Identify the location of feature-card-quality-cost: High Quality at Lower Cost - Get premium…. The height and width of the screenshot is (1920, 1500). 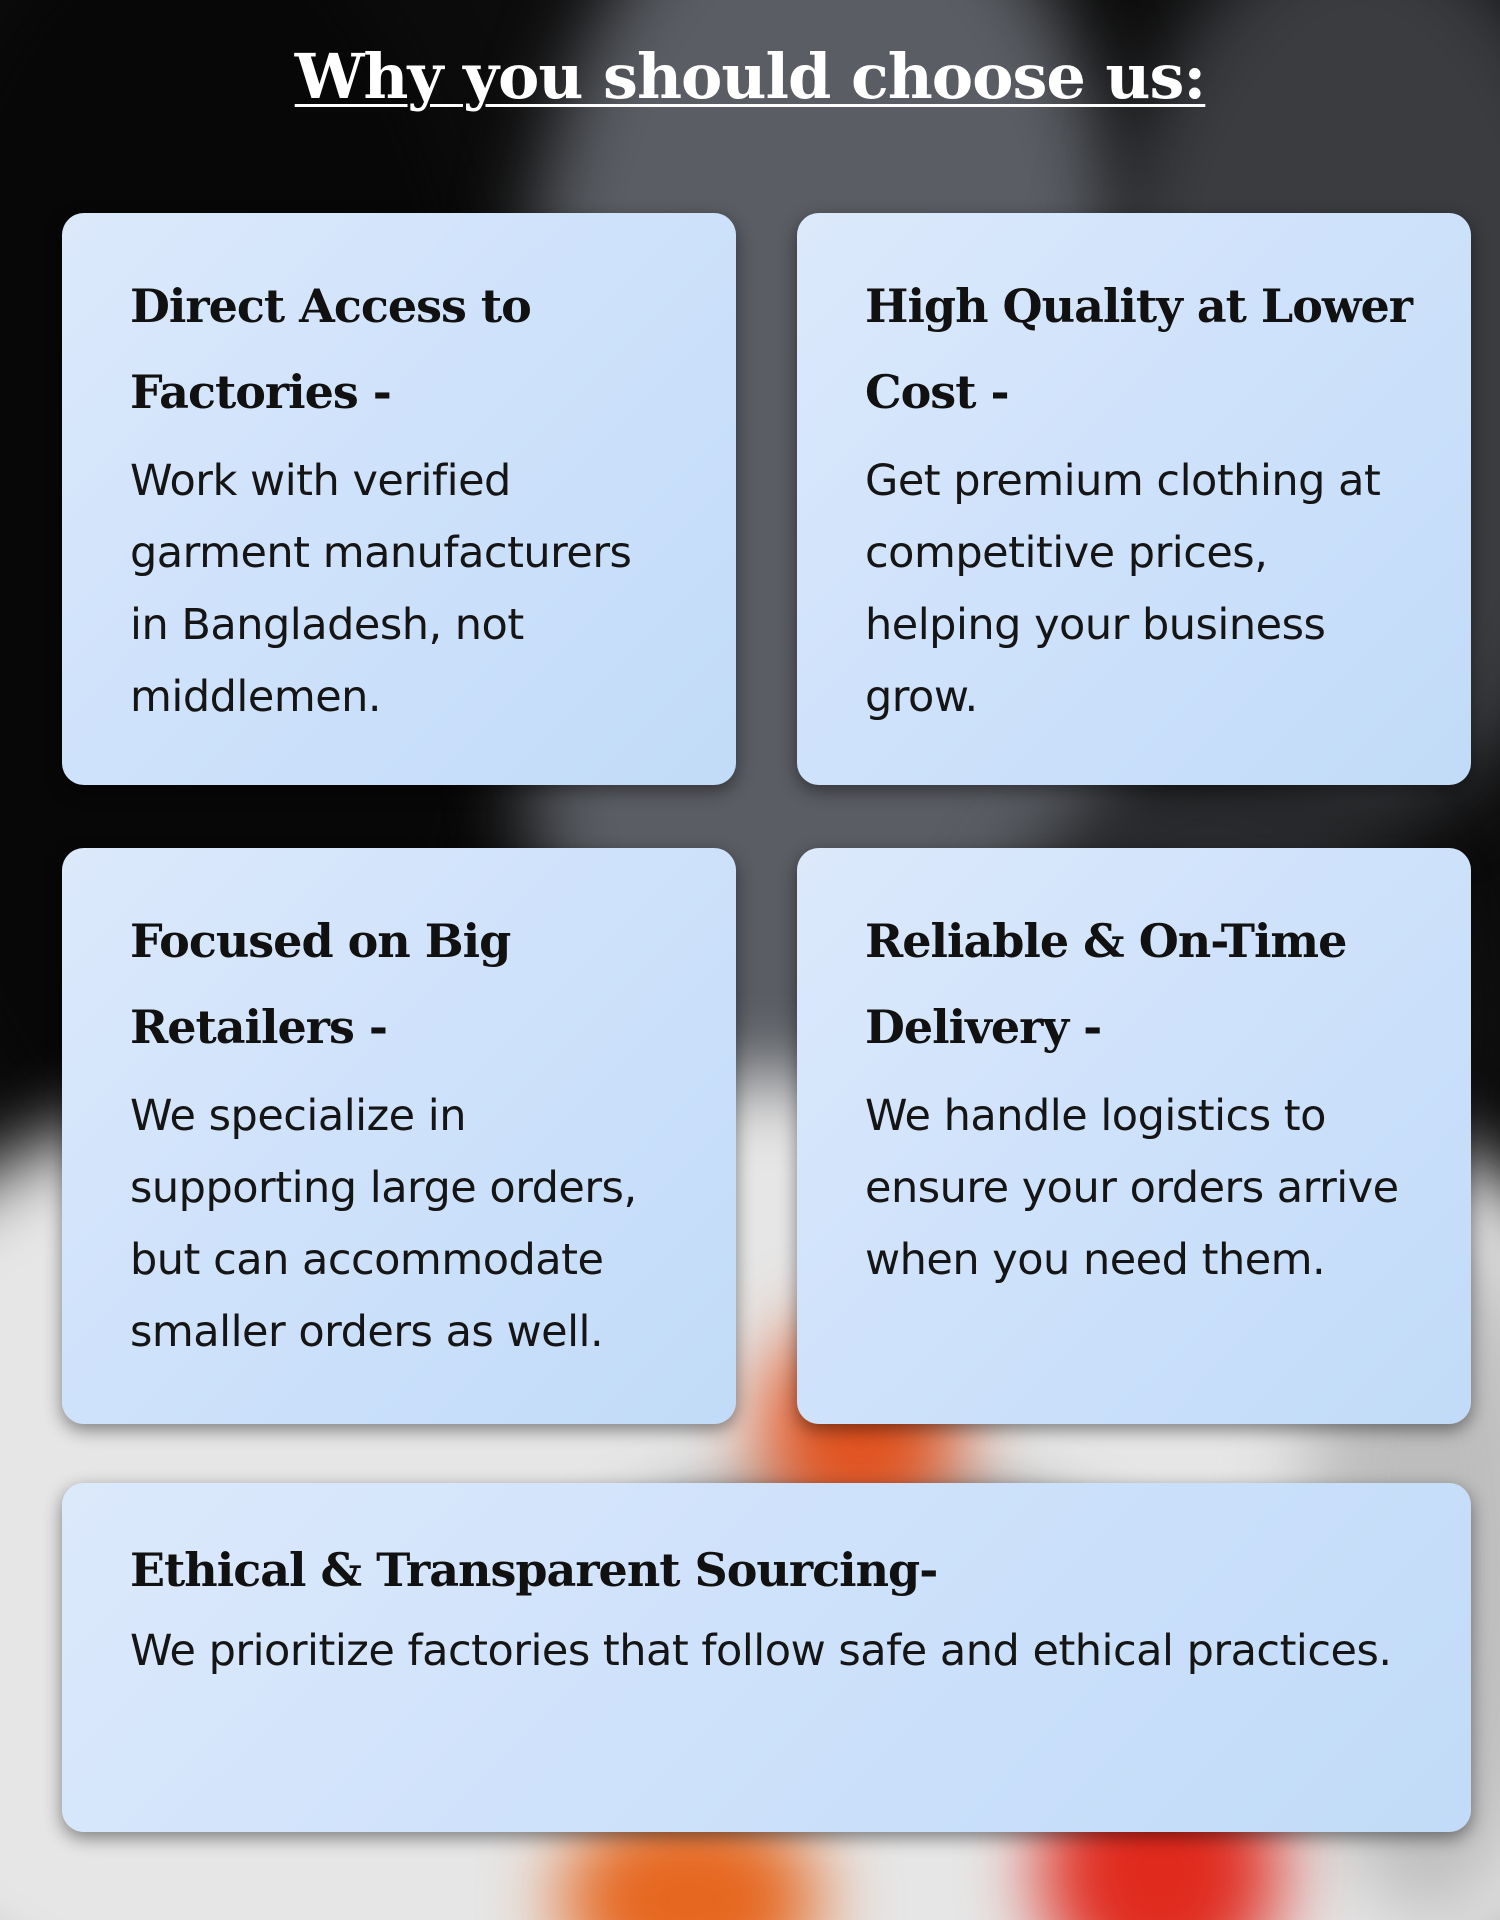
(1134, 499).